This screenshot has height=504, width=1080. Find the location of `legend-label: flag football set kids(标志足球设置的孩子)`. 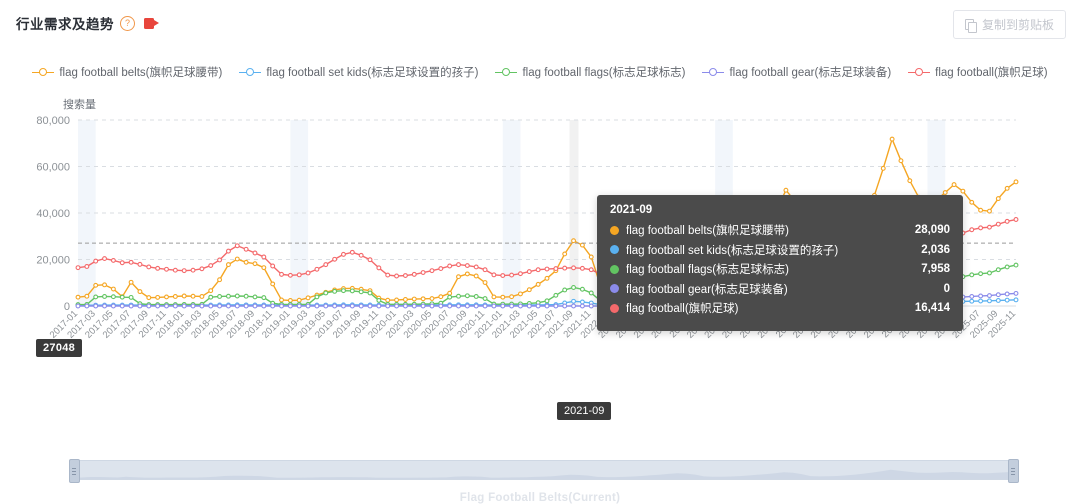

legend-label: flag football set kids(标志足球设置的孩子) is located at coordinates (372, 73).